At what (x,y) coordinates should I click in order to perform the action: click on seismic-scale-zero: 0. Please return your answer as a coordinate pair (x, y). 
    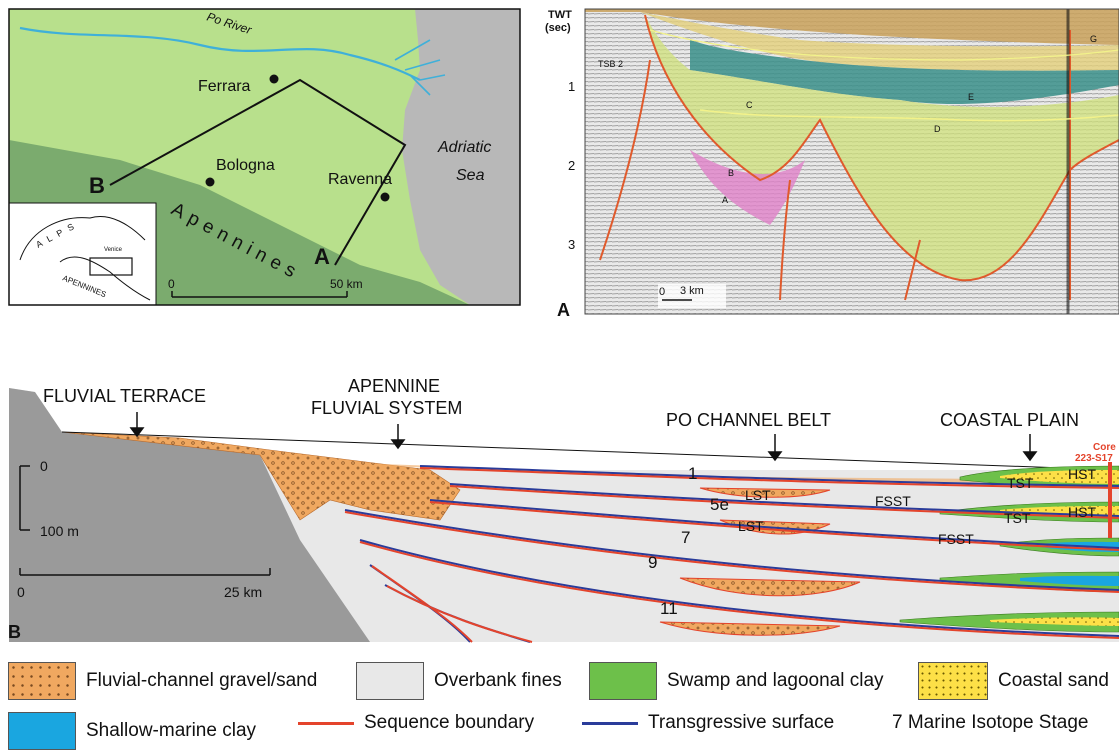
    Looking at the image, I should click on (662, 292).